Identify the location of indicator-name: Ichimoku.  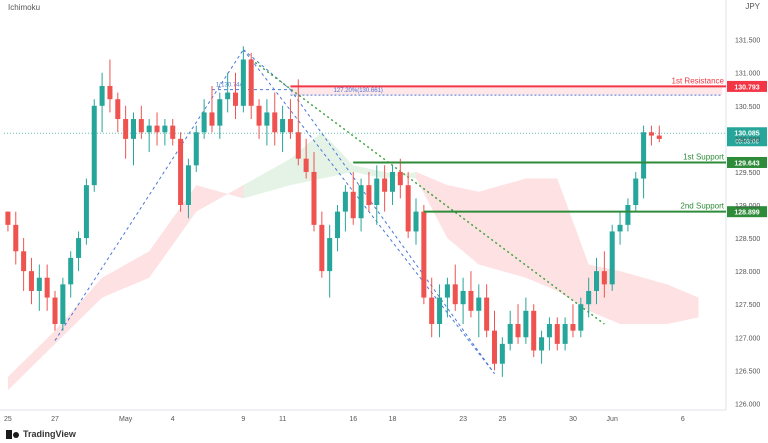
(24, 7).